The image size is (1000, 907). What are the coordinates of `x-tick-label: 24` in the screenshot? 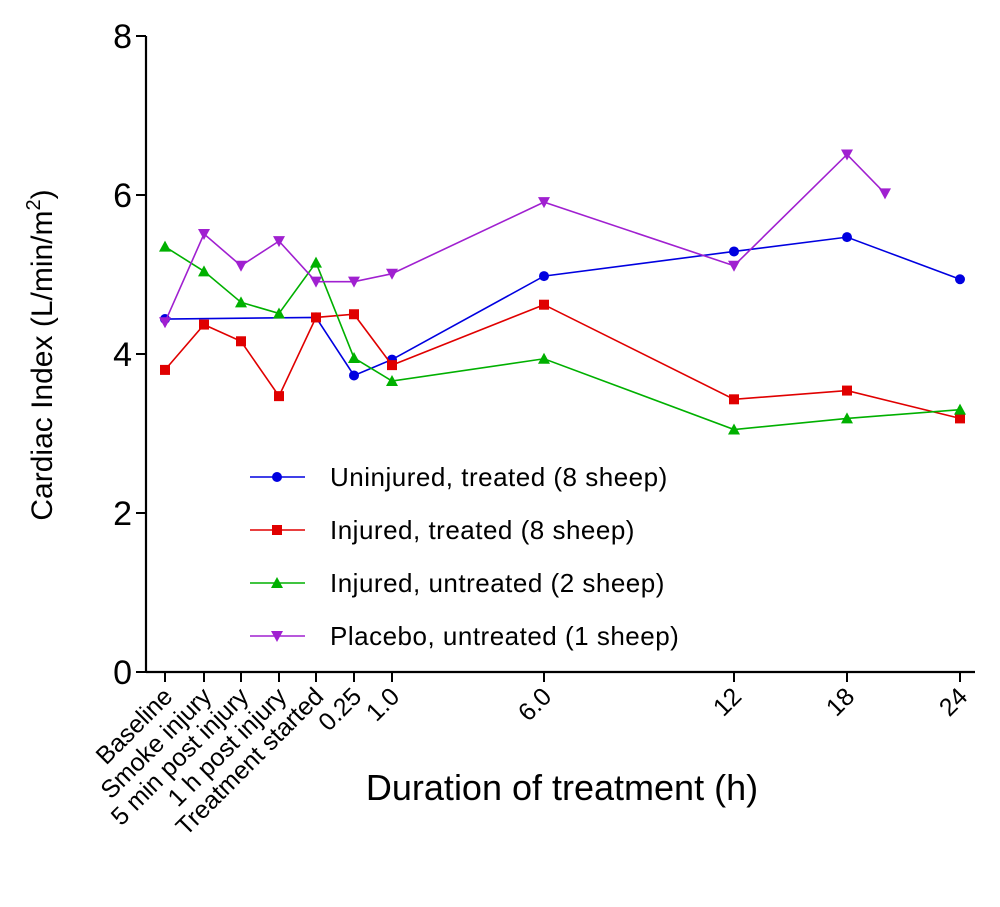 It's located at (954, 702).